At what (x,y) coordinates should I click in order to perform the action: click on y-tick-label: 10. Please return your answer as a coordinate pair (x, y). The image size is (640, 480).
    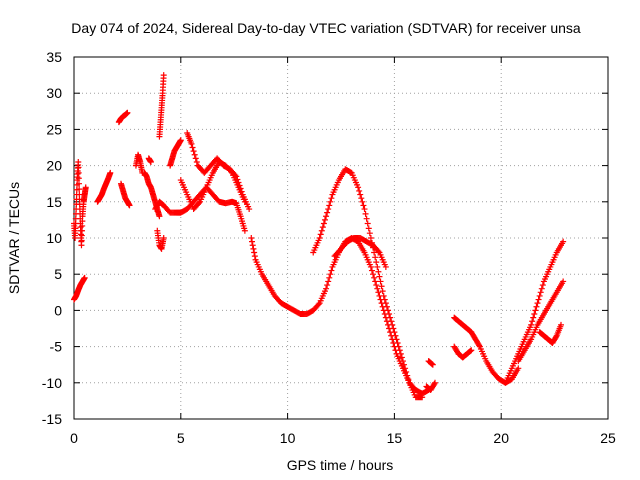
    Looking at the image, I should click on (54, 238).